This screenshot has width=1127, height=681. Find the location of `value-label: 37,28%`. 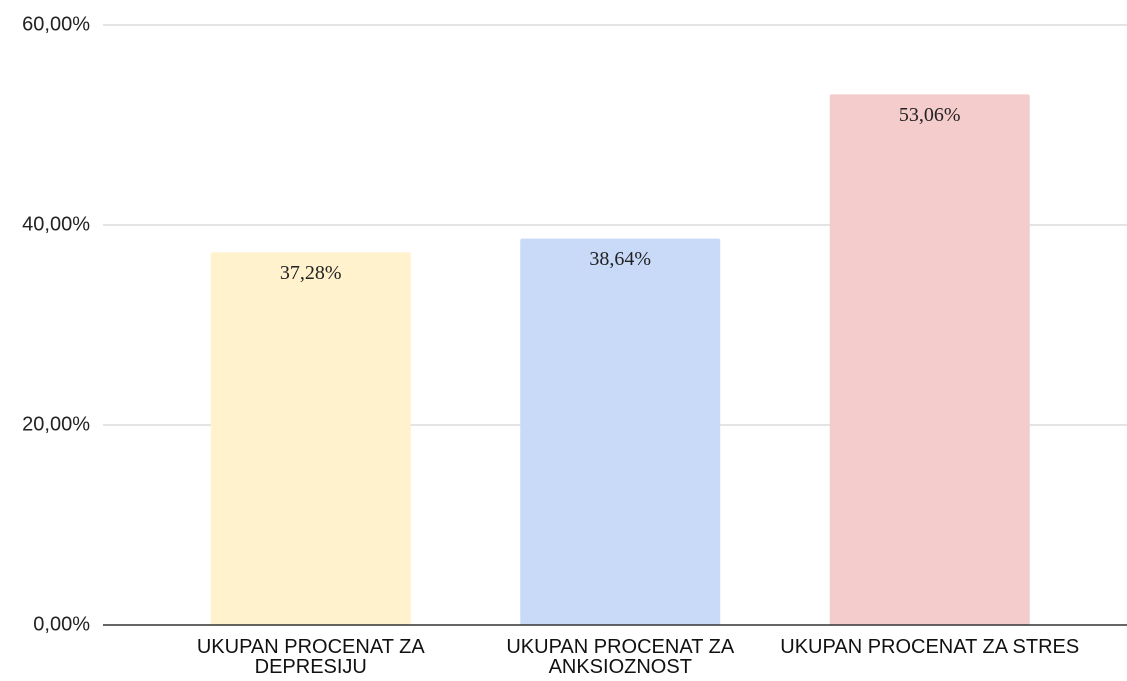

value-label: 37,28% is located at coordinates (311, 273).